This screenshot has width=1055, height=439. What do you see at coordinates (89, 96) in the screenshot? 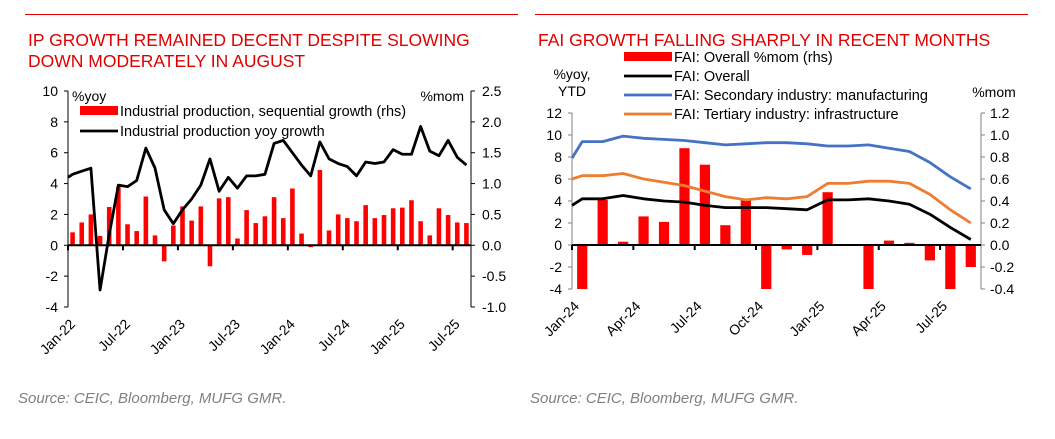
I see `left-axis-unit-label: %yoy` at bounding box center [89, 96].